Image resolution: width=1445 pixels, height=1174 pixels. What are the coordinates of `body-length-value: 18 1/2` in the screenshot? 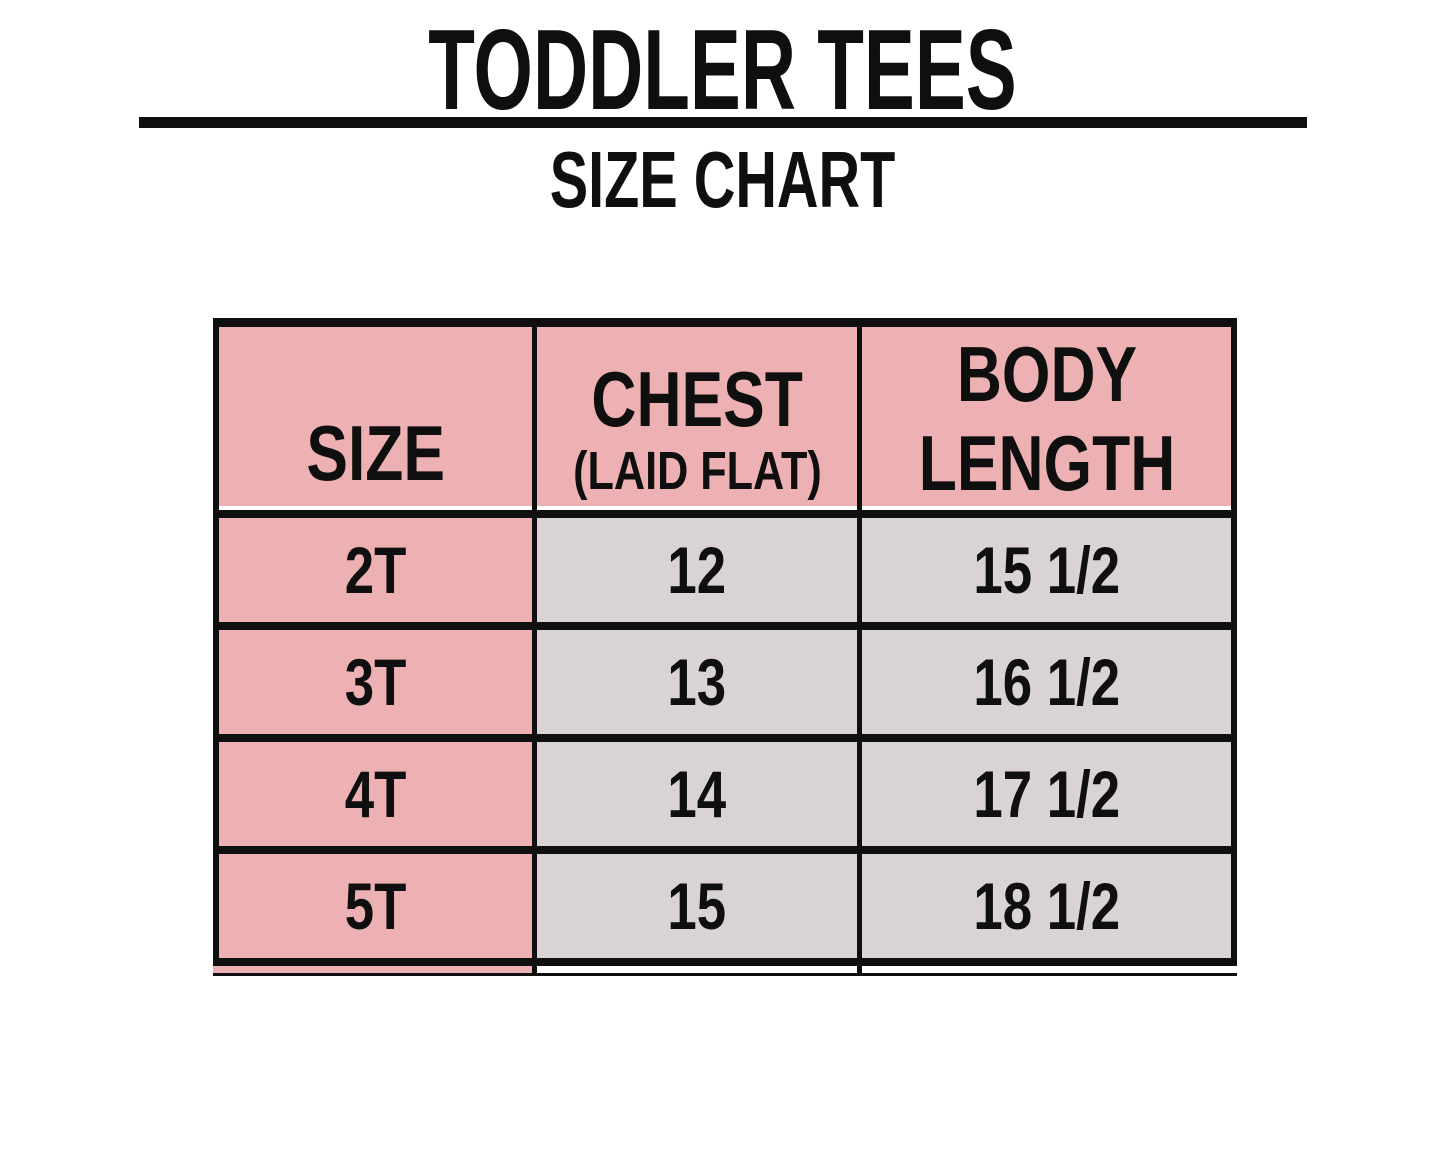 It's located at (1046, 906).